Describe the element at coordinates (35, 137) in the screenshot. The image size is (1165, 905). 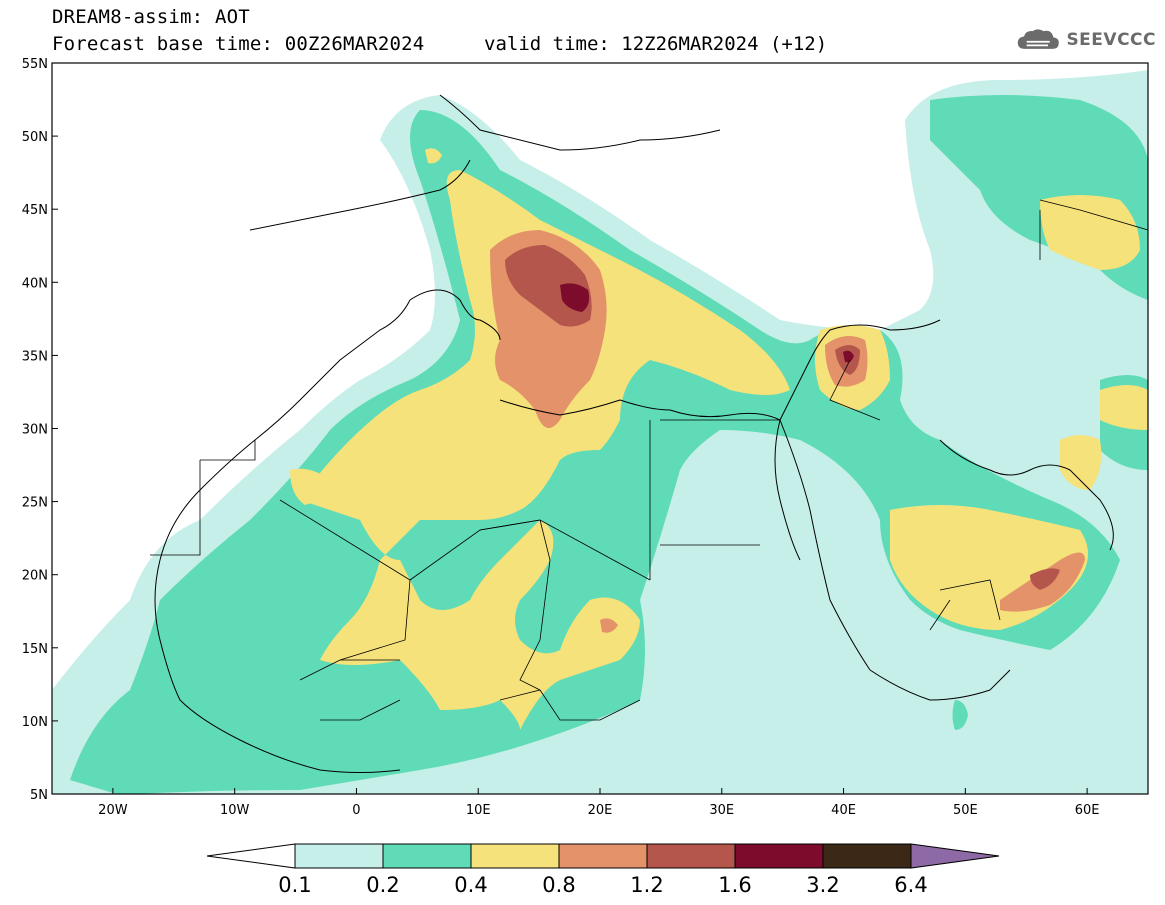
I see `lat-tick-label: 50N` at that location.